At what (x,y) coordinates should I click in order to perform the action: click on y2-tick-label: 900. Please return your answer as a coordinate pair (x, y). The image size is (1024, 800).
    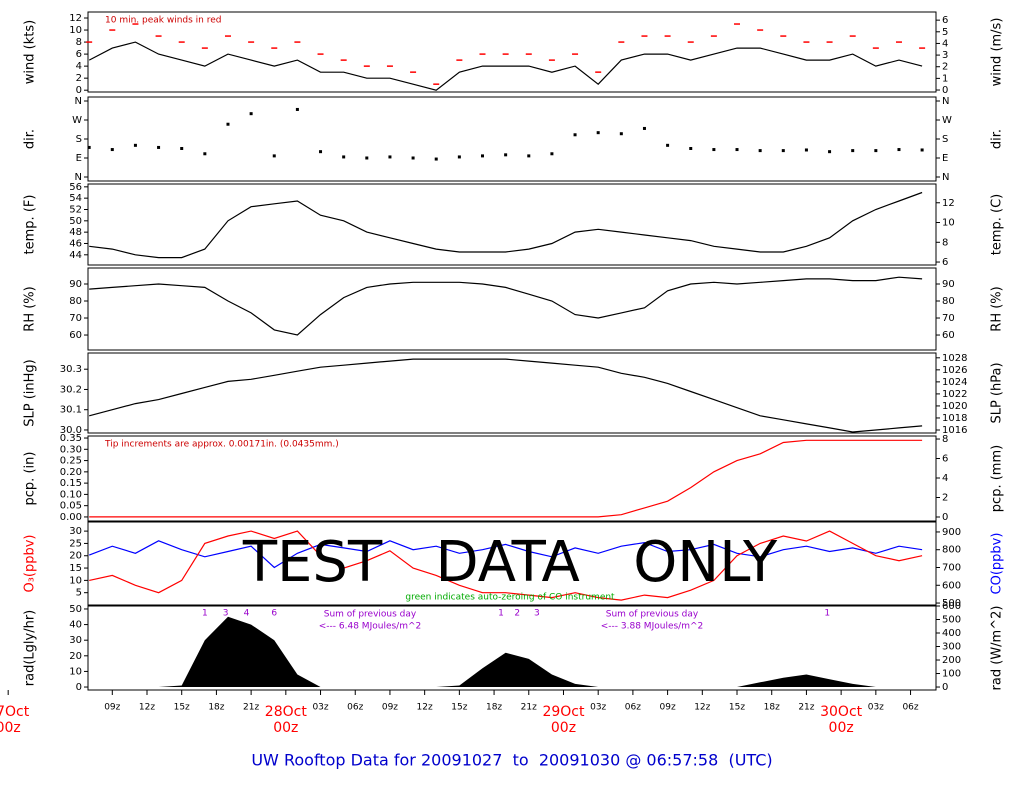
    Looking at the image, I should click on (951, 532).